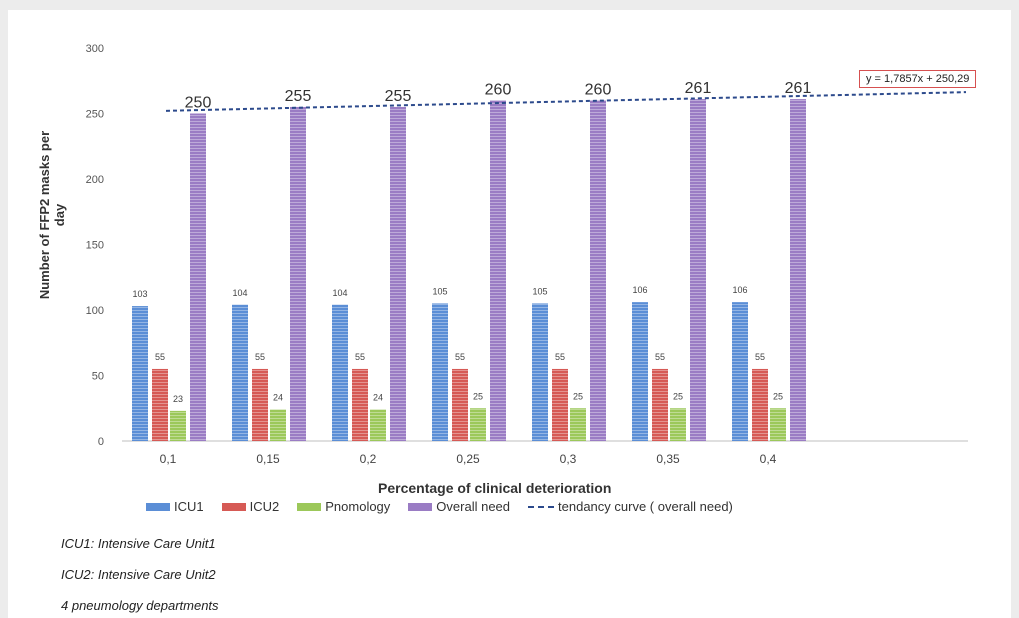 The image size is (1019, 618). What do you see at coordinates (233, 506) in the screenshot?
I see `legend-swatch-icu2` at bounding box center [233, 506].